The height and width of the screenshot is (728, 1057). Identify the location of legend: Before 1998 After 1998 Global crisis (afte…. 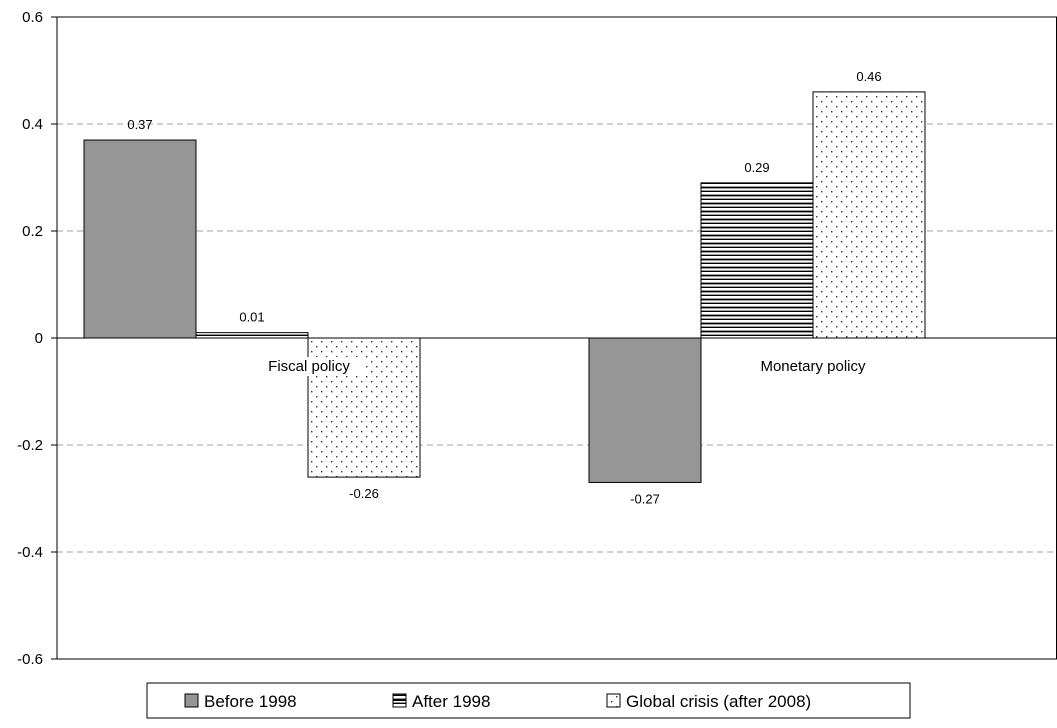
(528, 700).